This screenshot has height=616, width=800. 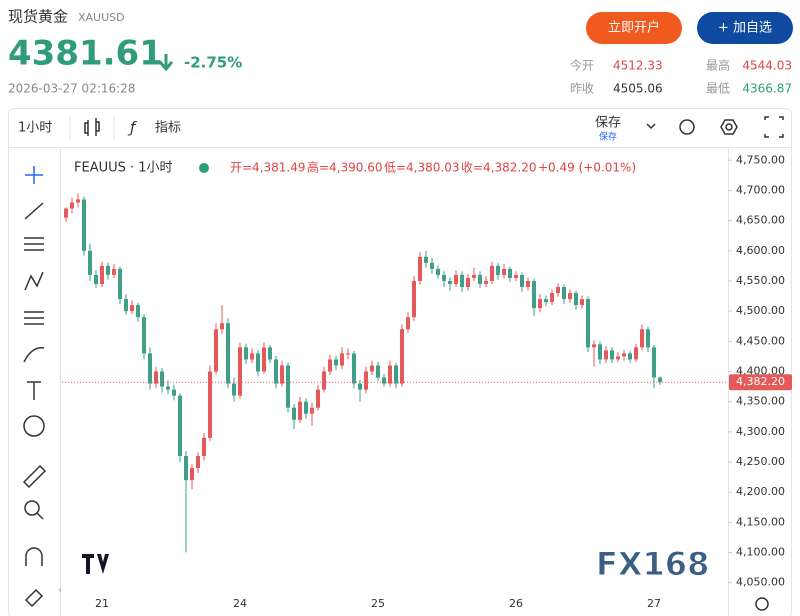 I want to click on settings-icon-core, so click(x=729, y=127).